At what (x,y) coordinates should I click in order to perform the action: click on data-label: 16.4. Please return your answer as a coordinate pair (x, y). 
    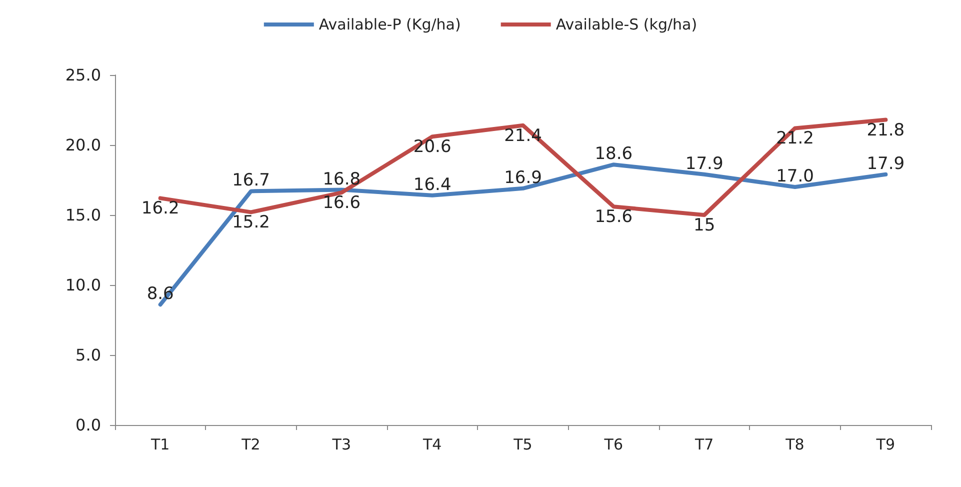
    Looking at the image, I should click on (432, 184).